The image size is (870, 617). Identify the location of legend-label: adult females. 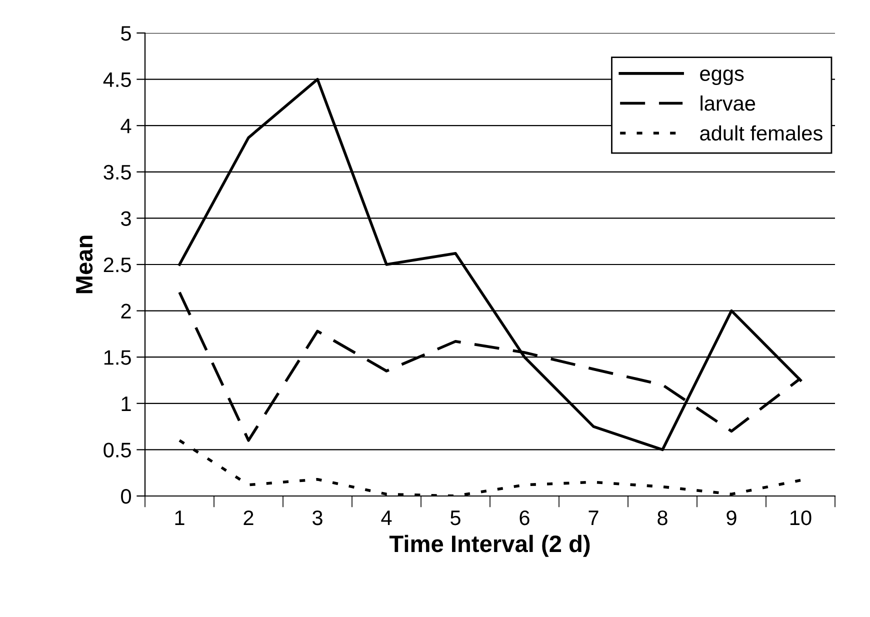
(761, 133).